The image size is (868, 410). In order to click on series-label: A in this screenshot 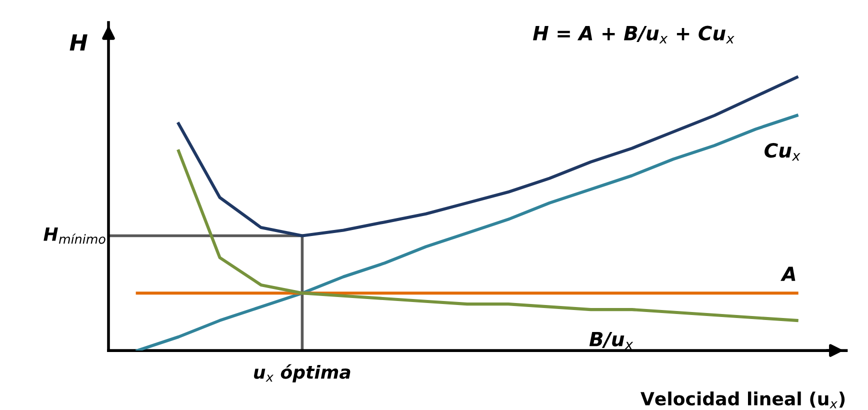, I will do `click(788, 273)`.